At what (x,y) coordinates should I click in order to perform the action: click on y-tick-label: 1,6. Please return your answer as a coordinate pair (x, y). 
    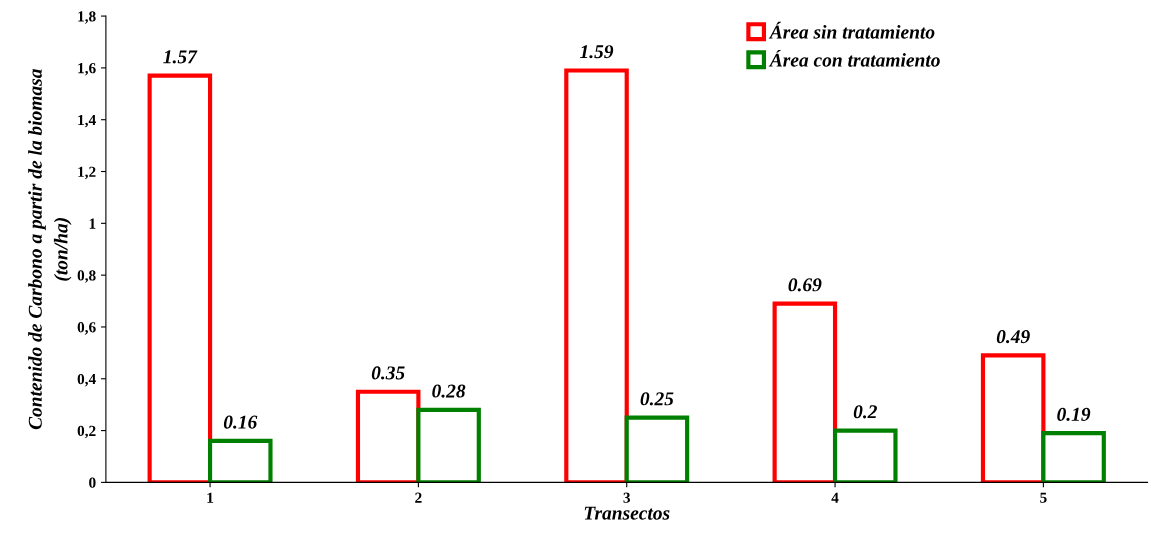
    Looking at the image, I should click on (87, 69).